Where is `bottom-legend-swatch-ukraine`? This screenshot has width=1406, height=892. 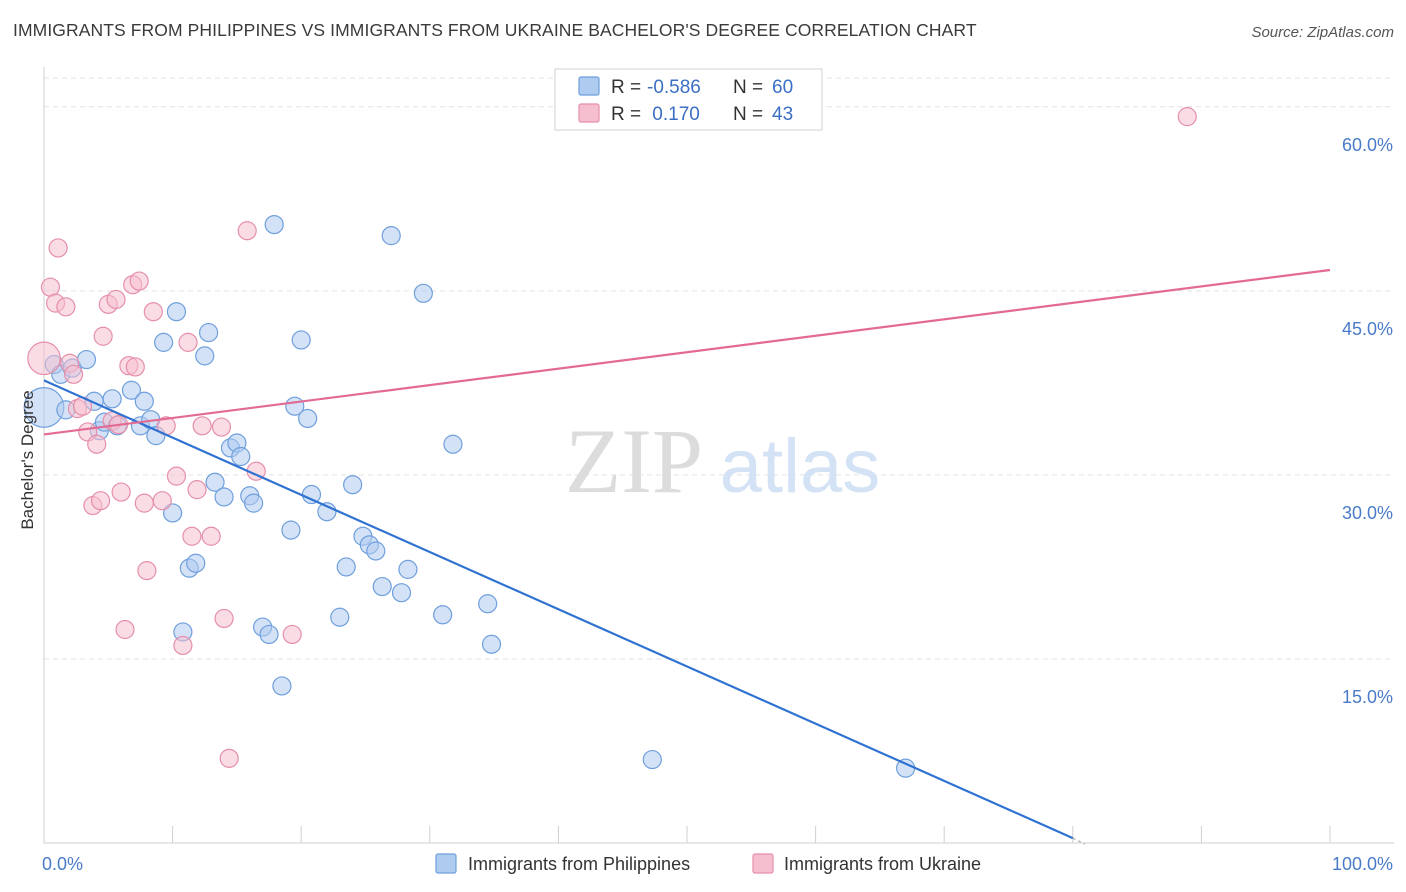
bottom-legend-swatch-ukraine is located at coordinates (763, 863).